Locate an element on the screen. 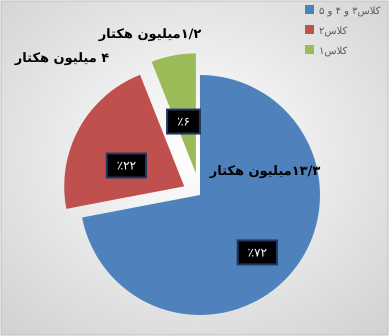 This screenshot has height=336, width=389. data-label: ٪۲۲ is located at coordinates (126, 165).